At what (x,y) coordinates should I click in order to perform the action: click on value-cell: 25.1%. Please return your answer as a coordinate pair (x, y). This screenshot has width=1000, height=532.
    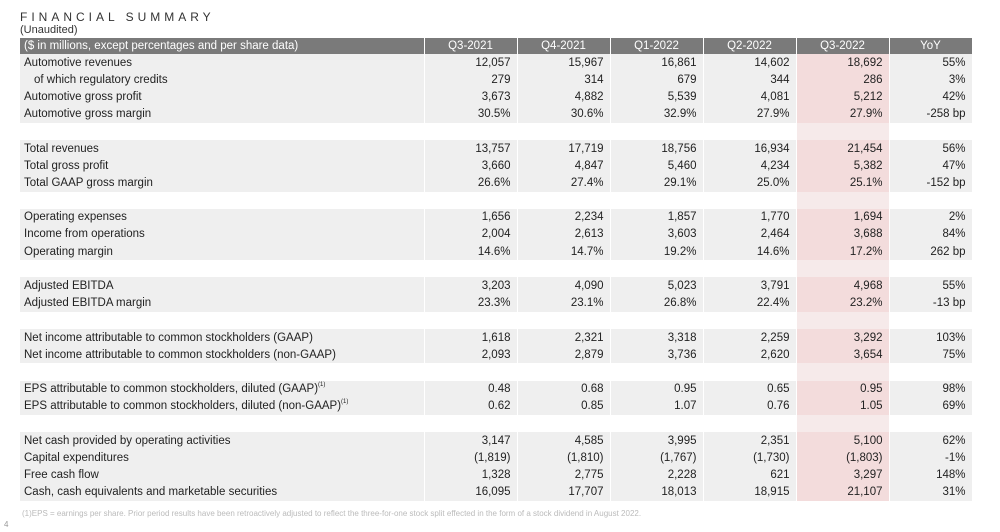
    Looking at the image, I should click on (843, 183).